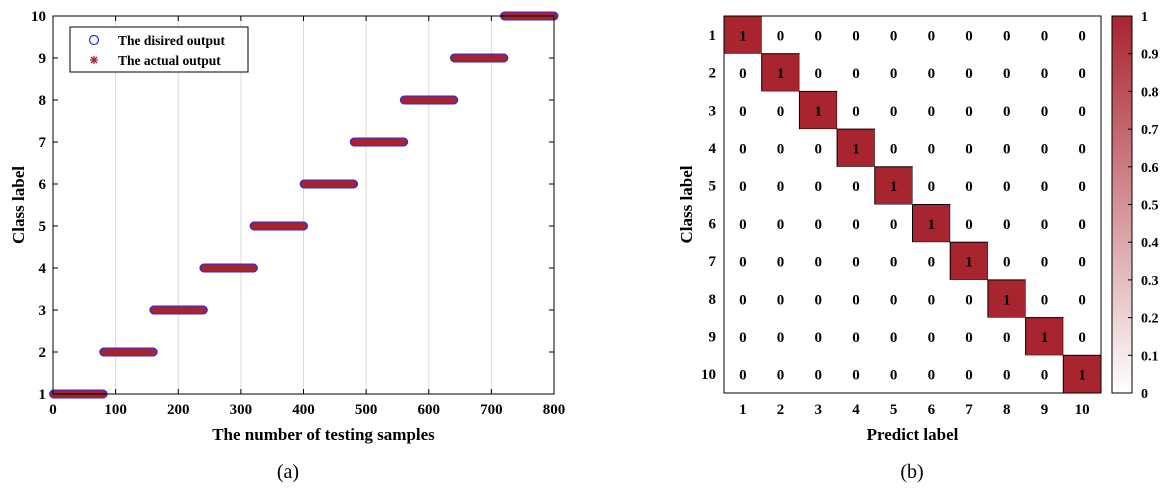 Image resolution: width=1173 pixels, height=494 pixels. I want to click on colorbar-tick-label: 0.6, so click(1150, 168).